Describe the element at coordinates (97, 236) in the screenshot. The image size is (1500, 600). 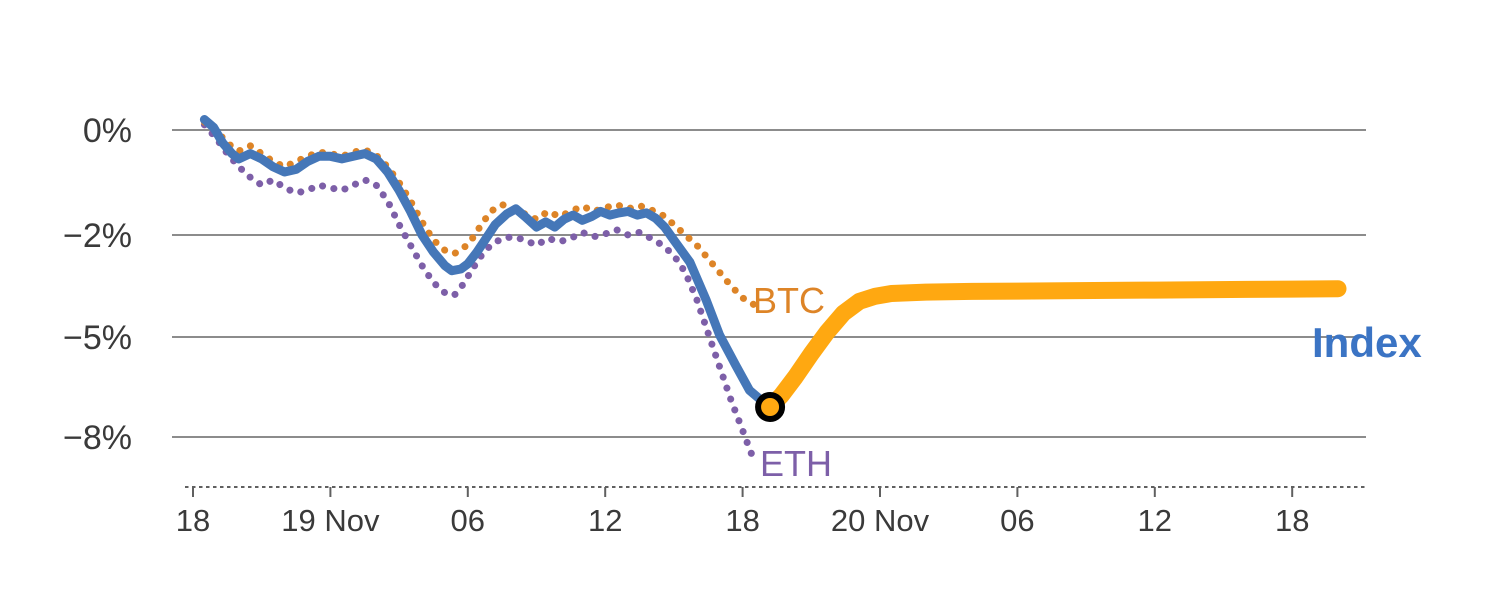
I see `svg-text: −2%` at that location.